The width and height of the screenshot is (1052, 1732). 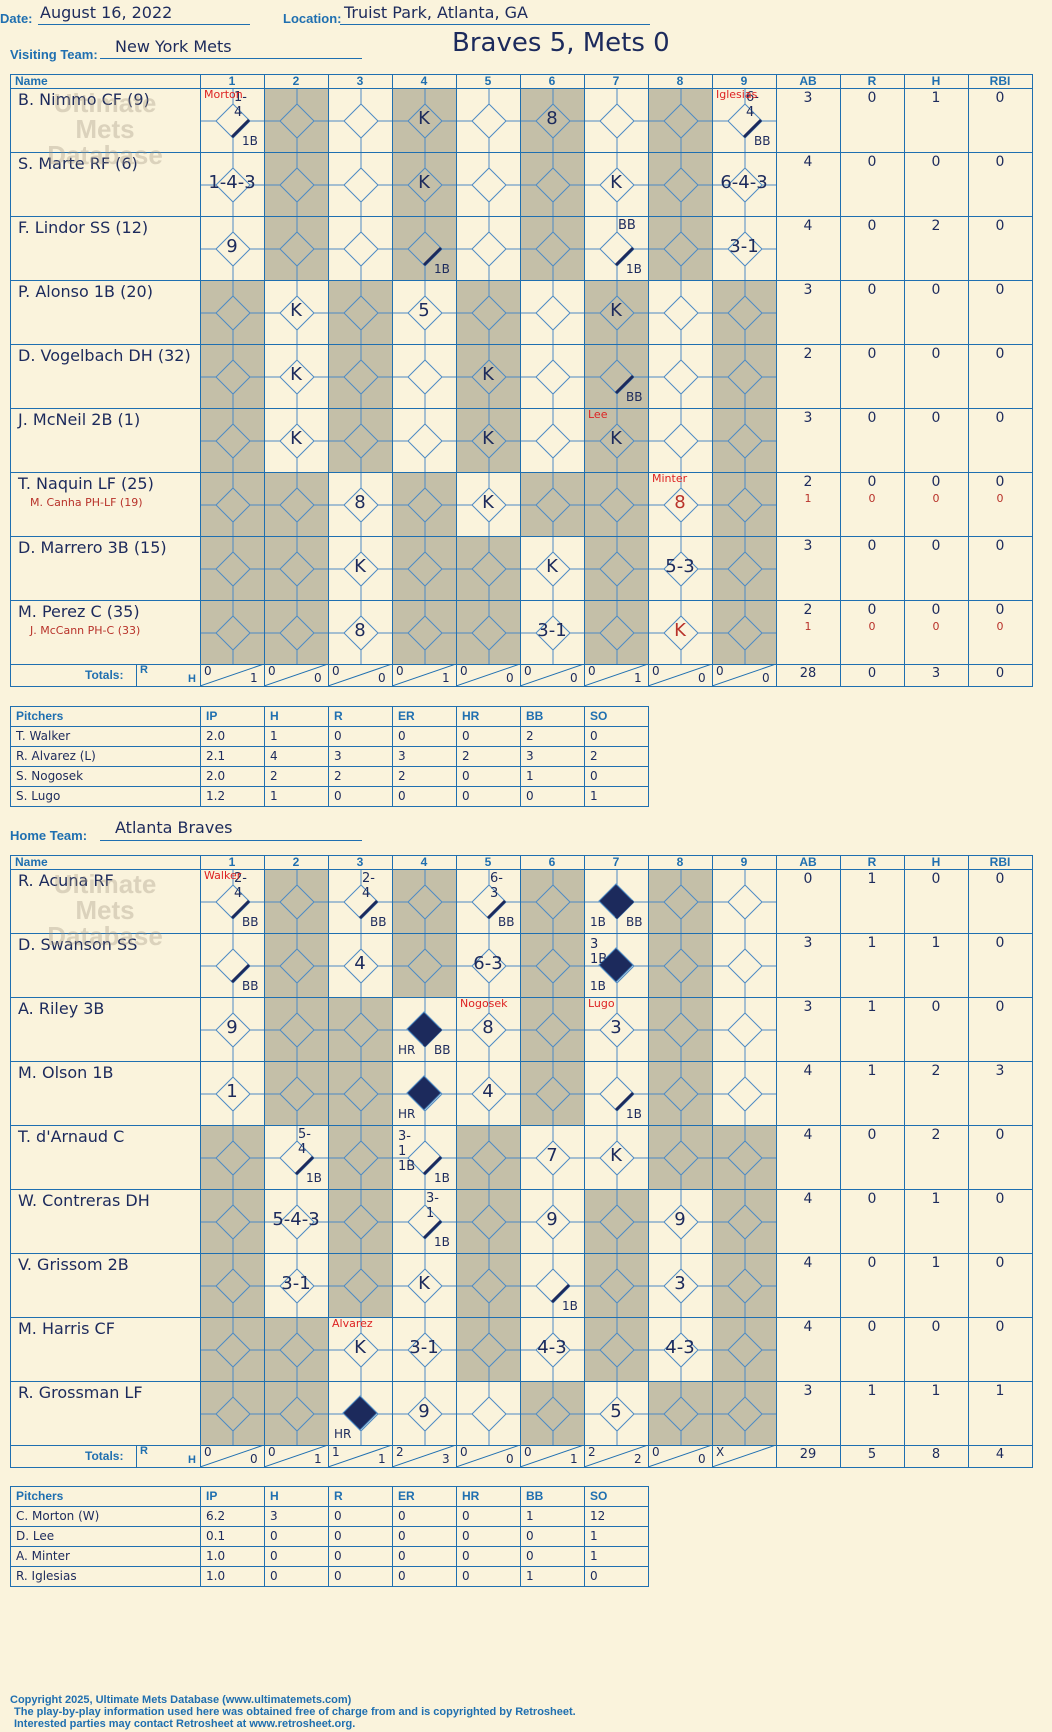 I want to click on batter-name: V. Grissom 2B, so click(x=73, y=1264).